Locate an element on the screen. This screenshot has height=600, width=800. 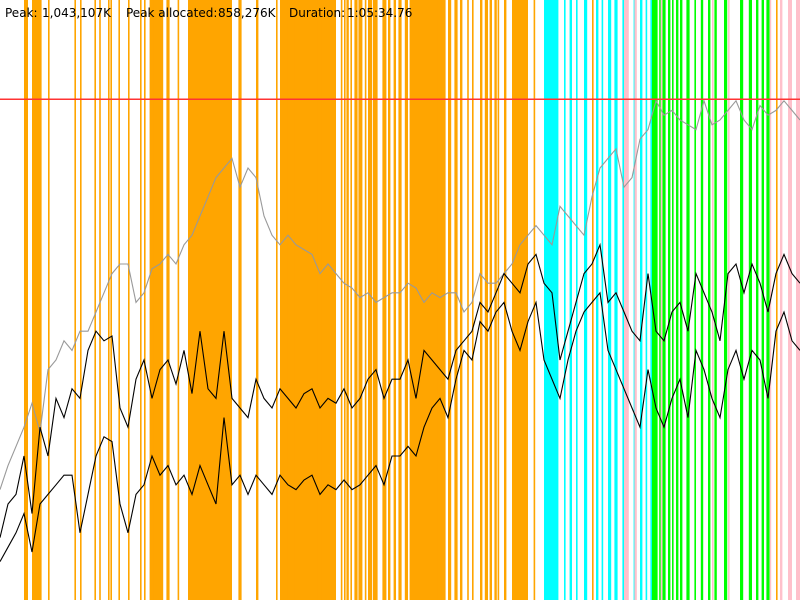
duration-label: Duration: is located at coordinates (317, 13).